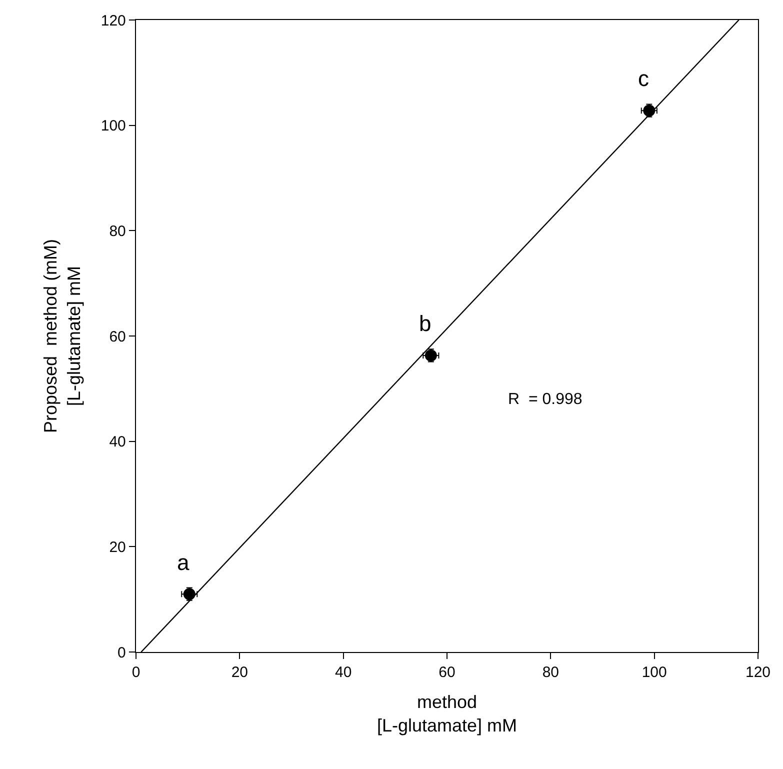 The image size is (783, 769). Describe the element at coordinates (545, 399) in the screenshot. I see `annotation: R = 0.998` at that location.